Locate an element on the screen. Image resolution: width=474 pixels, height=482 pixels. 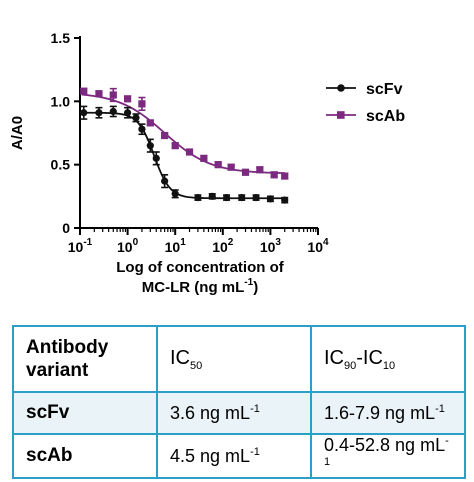
table-row: scAb 4.5 ng mL-1 0.4-52.8 ng mL-1 is located at coordinates (239, 456).